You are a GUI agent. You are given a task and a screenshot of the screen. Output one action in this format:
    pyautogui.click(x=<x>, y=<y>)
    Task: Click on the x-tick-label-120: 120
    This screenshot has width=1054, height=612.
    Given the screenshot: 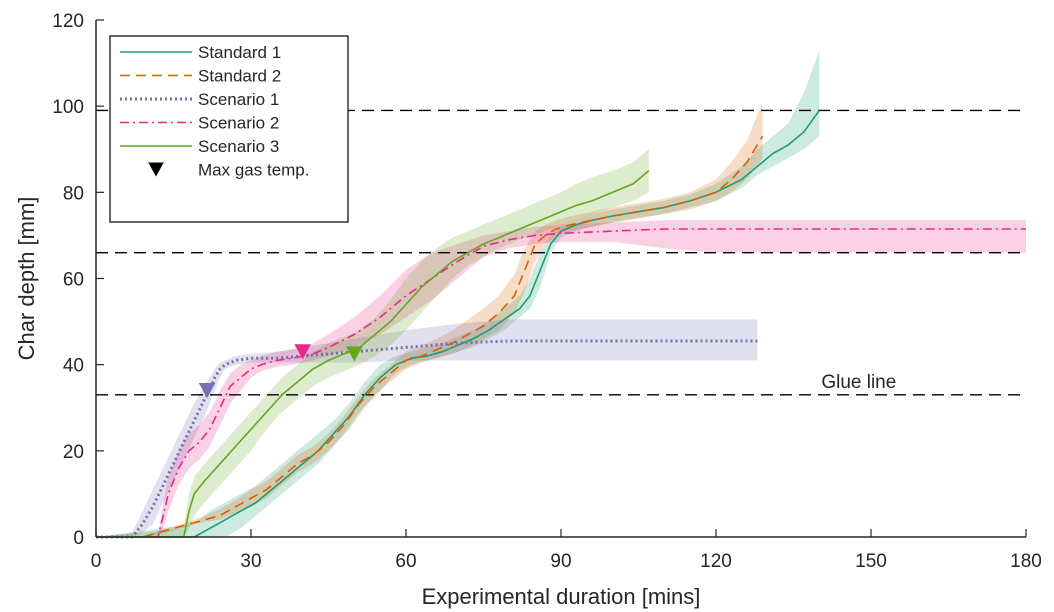 What is the action you would take?
    pyautogui.click(x=716, y=561)
    